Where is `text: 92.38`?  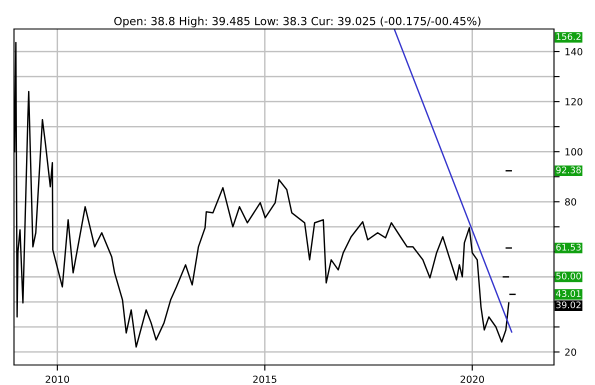 text: 92.38 is located at coordinates (568, 170).